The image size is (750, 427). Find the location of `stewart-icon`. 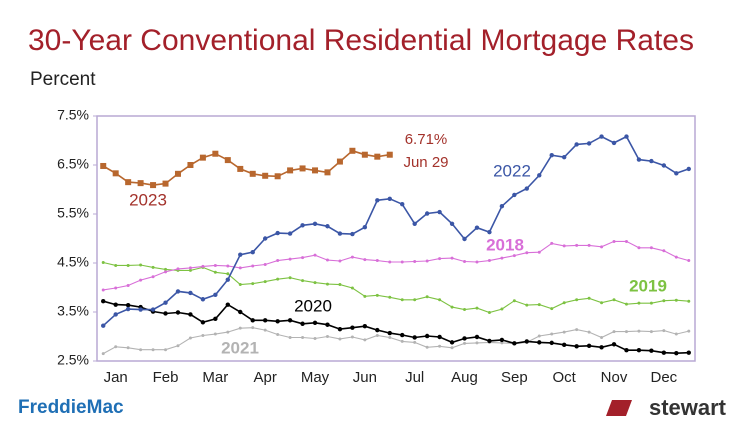

stewart-icon is located at coordinates (619, 408).